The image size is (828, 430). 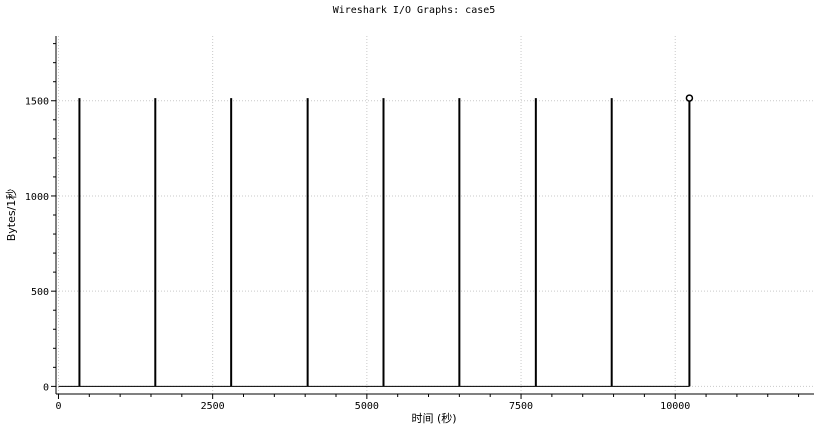 I want to click on x-tick-label: 5000, so click(x=367, y=406).